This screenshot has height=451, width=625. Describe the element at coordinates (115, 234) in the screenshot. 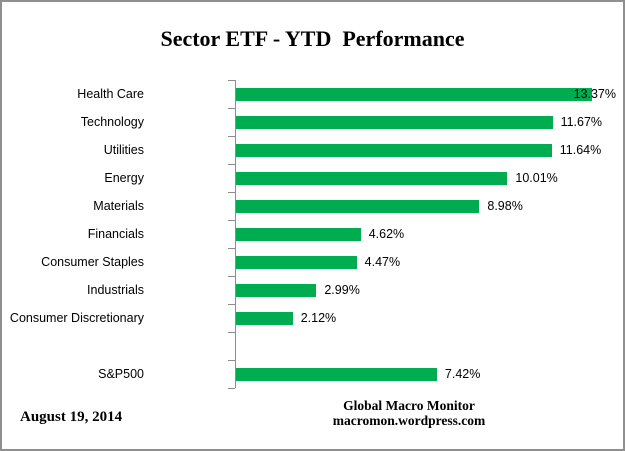

I see `category-label: Financials` at that location.